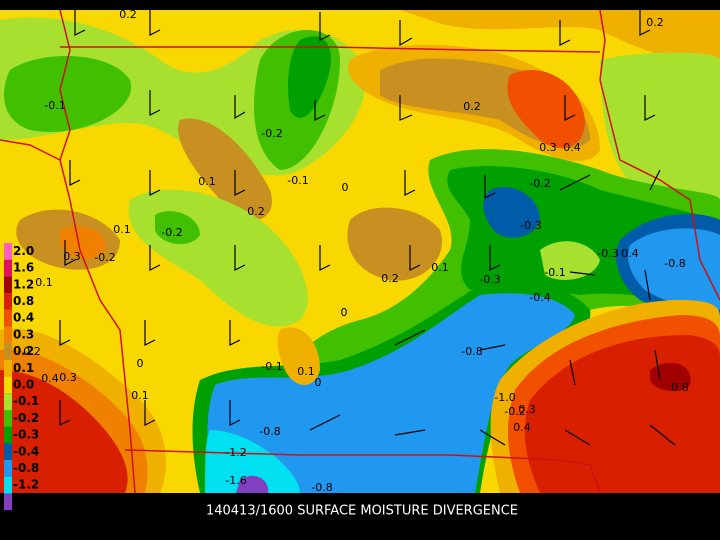 Image resolution: width=720 pixels, height=540 pixels. What do you see at coordinates (235, 452) in the screenshot?
I see `contour-label: -1.2` at bounding box center [235, 452].